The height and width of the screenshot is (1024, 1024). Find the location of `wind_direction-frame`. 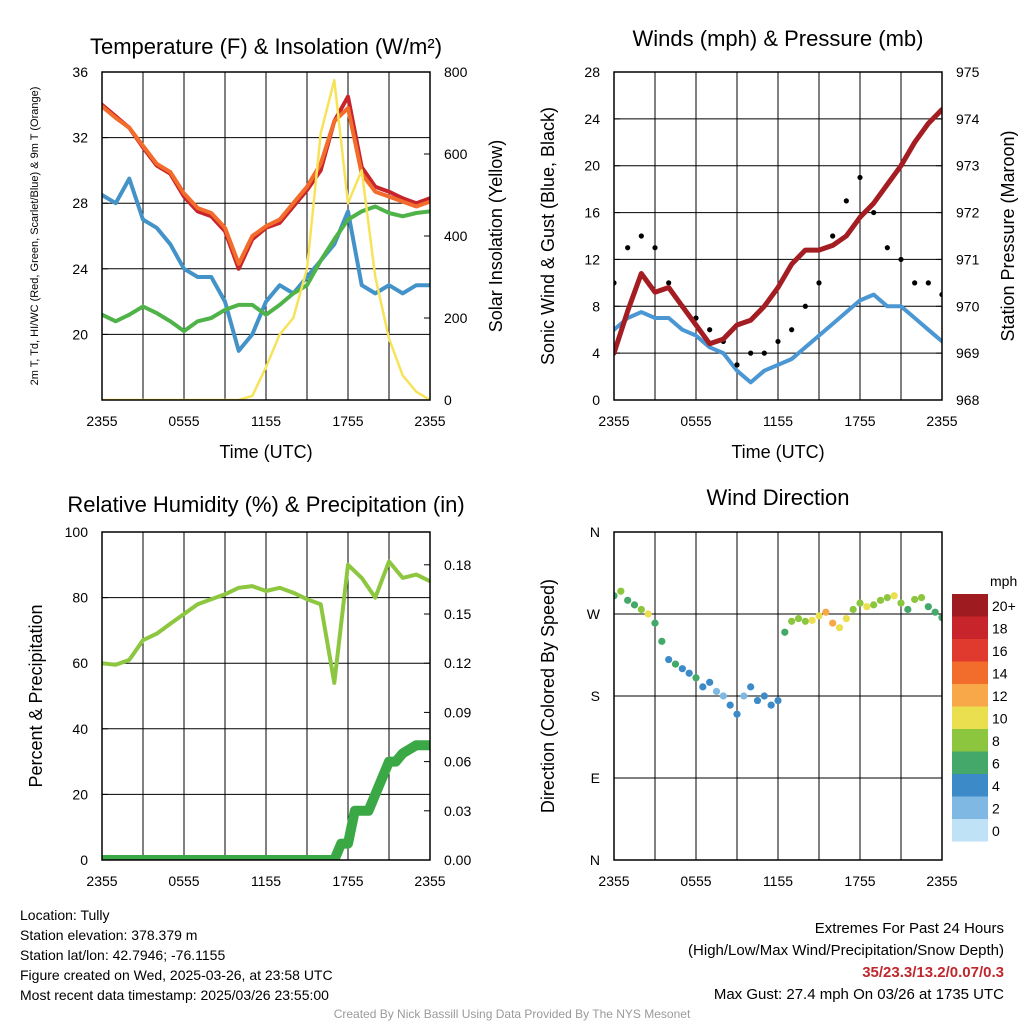

wind_direction-frame is located at coordinates (778, 696).